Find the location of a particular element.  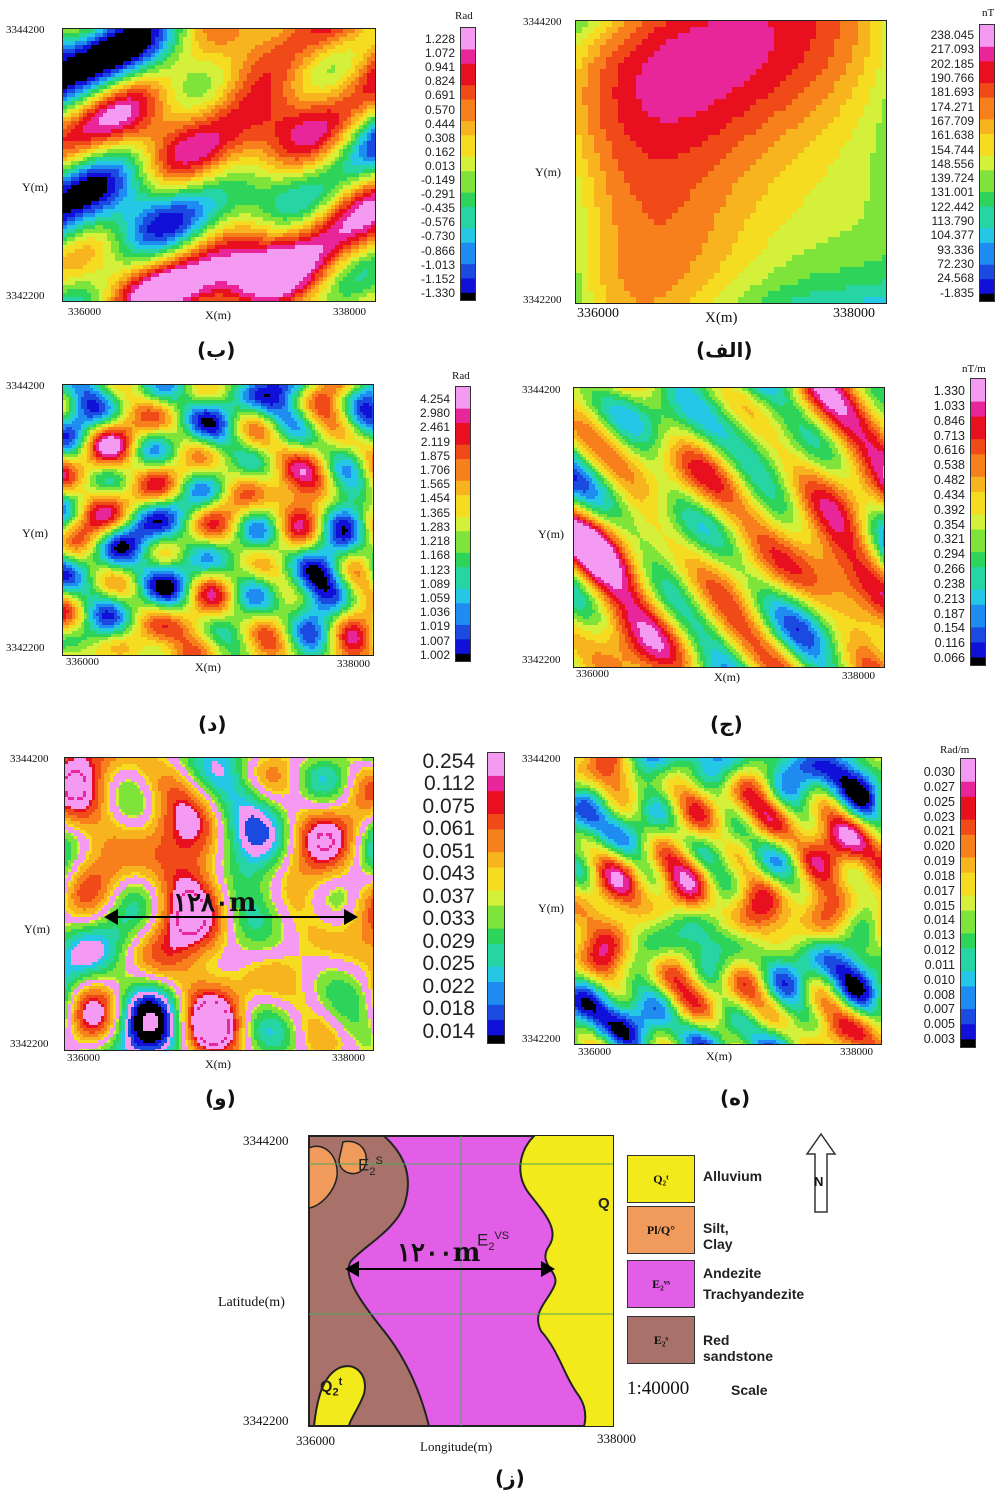

colorbar-label: 0.824 is located at coordinates (440, 81).